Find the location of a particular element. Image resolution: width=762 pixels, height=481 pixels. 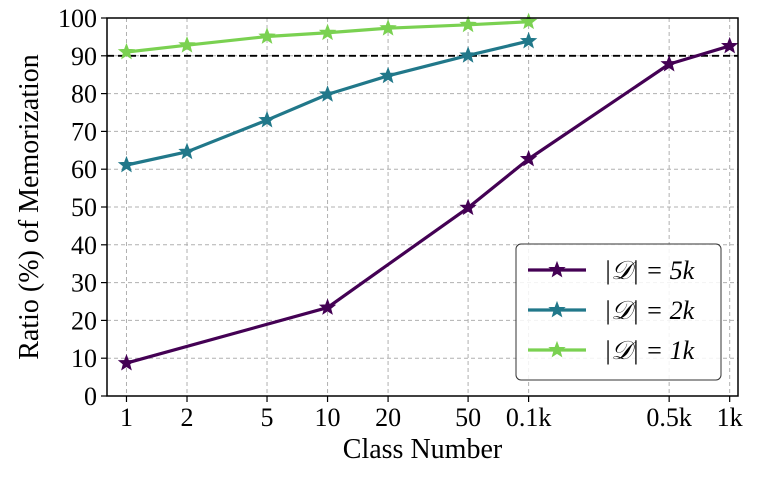

y-tick-label: 50 is located at coordinates (84, 207).